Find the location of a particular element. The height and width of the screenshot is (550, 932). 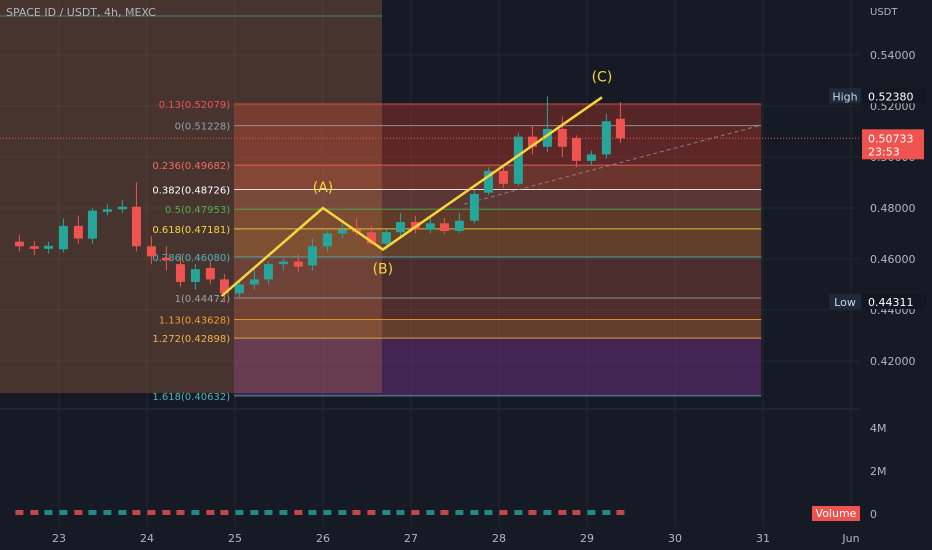

fib-label: 1.13(0.43628) is located at coordinates (195, 320).